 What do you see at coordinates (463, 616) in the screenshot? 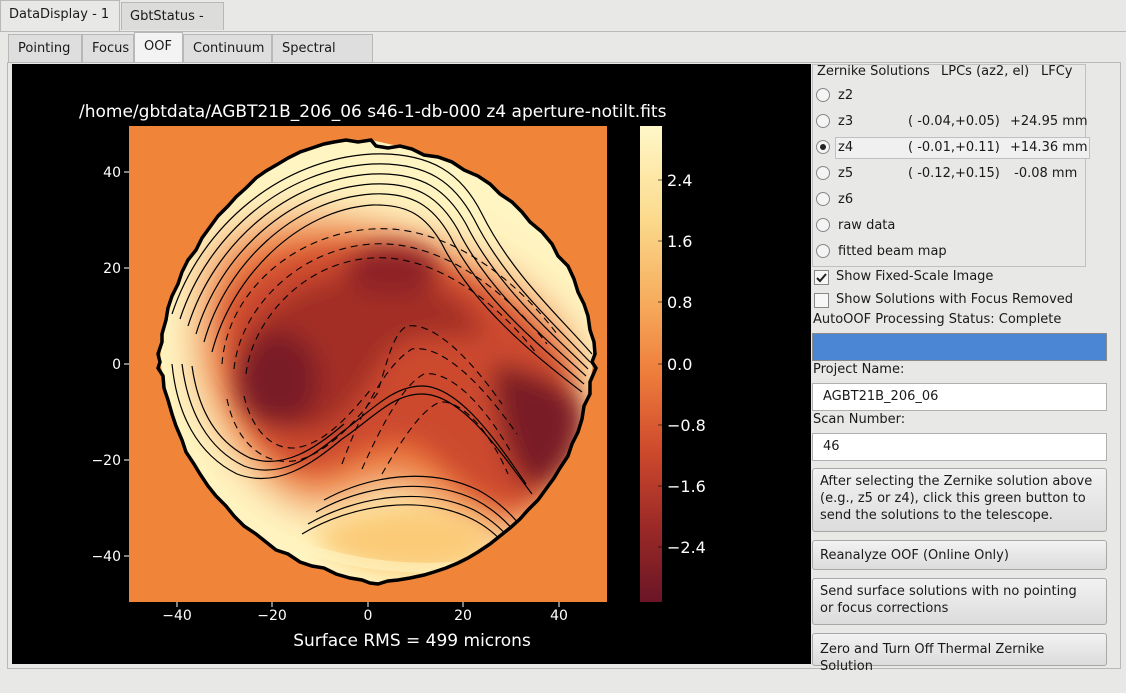
I see `x-tick-label: 20` at bounding box center [463, 616].